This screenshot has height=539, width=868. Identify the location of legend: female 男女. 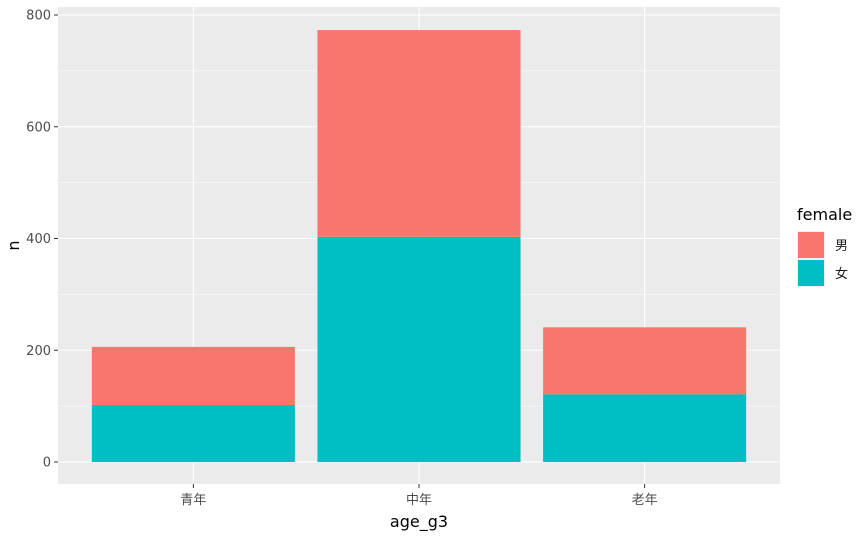
(824, 246).